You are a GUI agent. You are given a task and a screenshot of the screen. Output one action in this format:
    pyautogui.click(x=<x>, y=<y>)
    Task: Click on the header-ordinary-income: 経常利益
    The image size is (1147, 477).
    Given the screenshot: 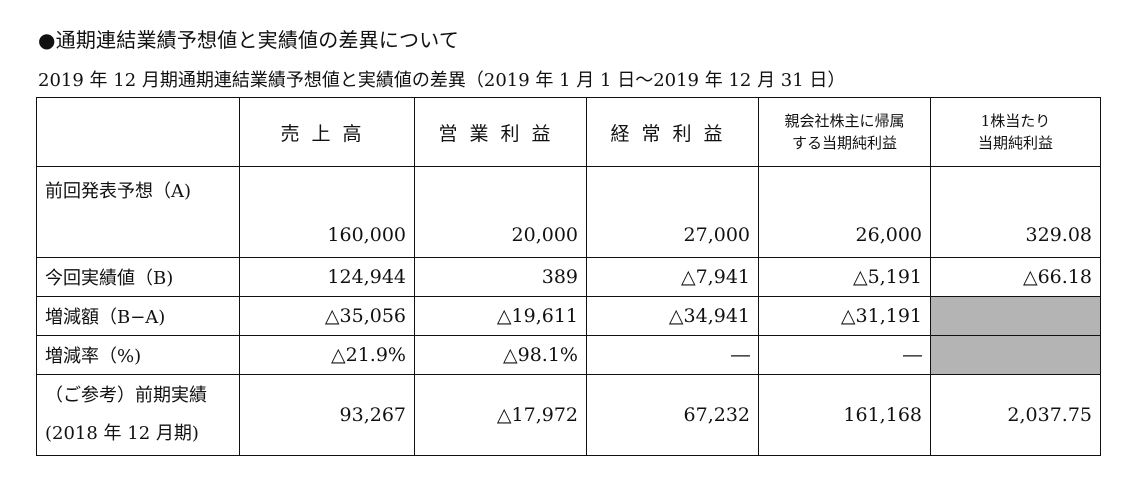 What is the action you would take?
    pyautogui.click(x=672, y=132)
    